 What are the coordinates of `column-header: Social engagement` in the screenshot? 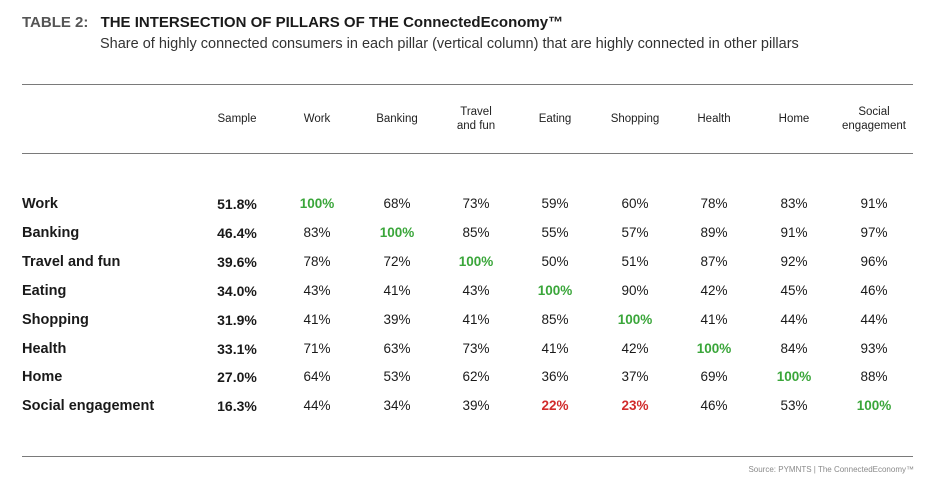 It's located at (874, 119).